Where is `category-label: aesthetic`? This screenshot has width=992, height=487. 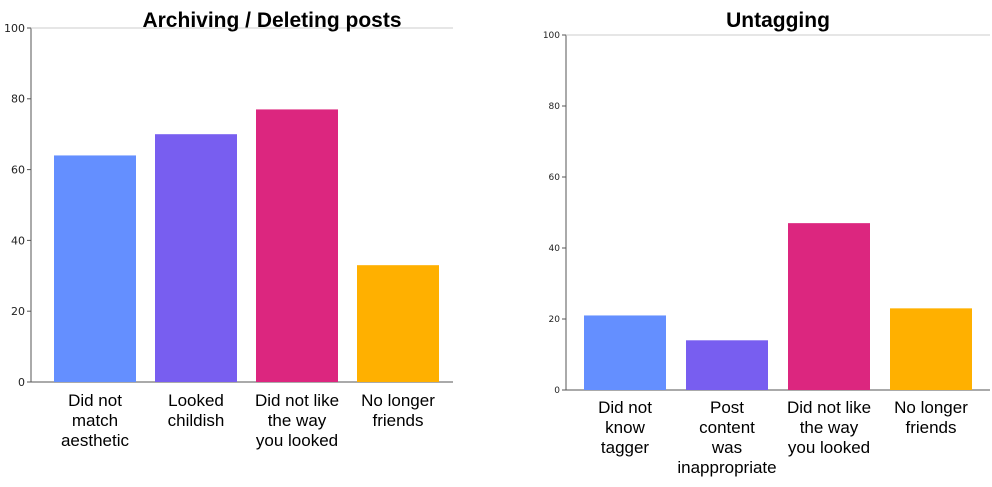
category-label: aesthetic is located at coordinates (95, 440).